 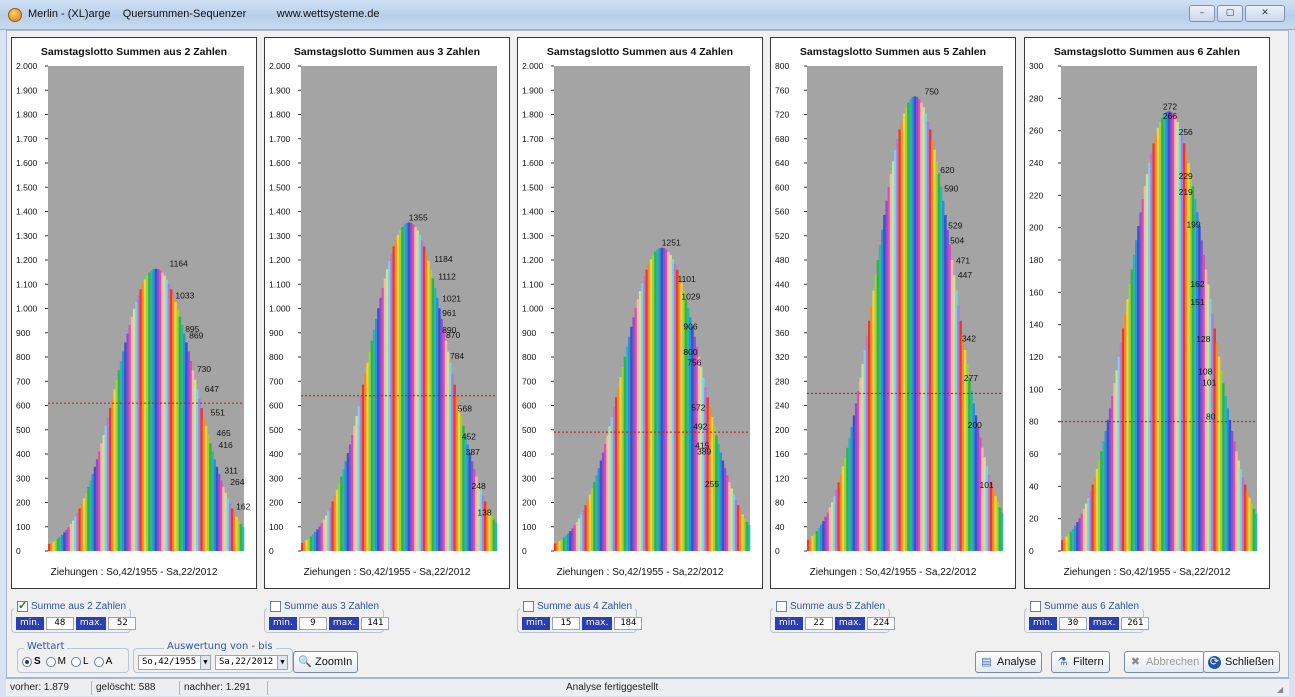 I want to click on radio-s: S, so click(x=31, y=661).